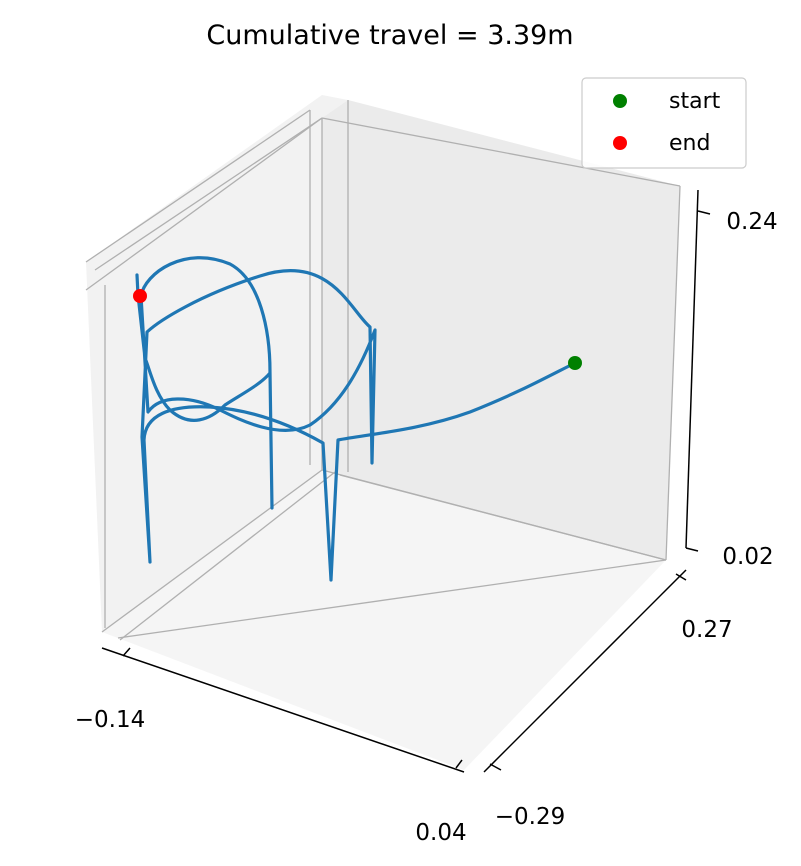 The image size is (801, 866). What do you see at coordinates (620, 101) in the screenshot?
I see `legend-start-swatch` at bounding box center [620, 101].